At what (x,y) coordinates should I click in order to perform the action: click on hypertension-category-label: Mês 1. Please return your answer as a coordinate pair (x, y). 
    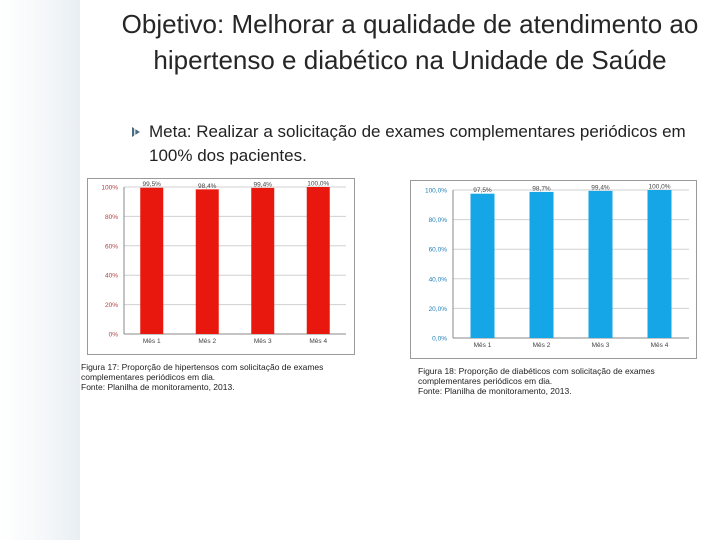
    Looking at the image, I should click on (152, 341).